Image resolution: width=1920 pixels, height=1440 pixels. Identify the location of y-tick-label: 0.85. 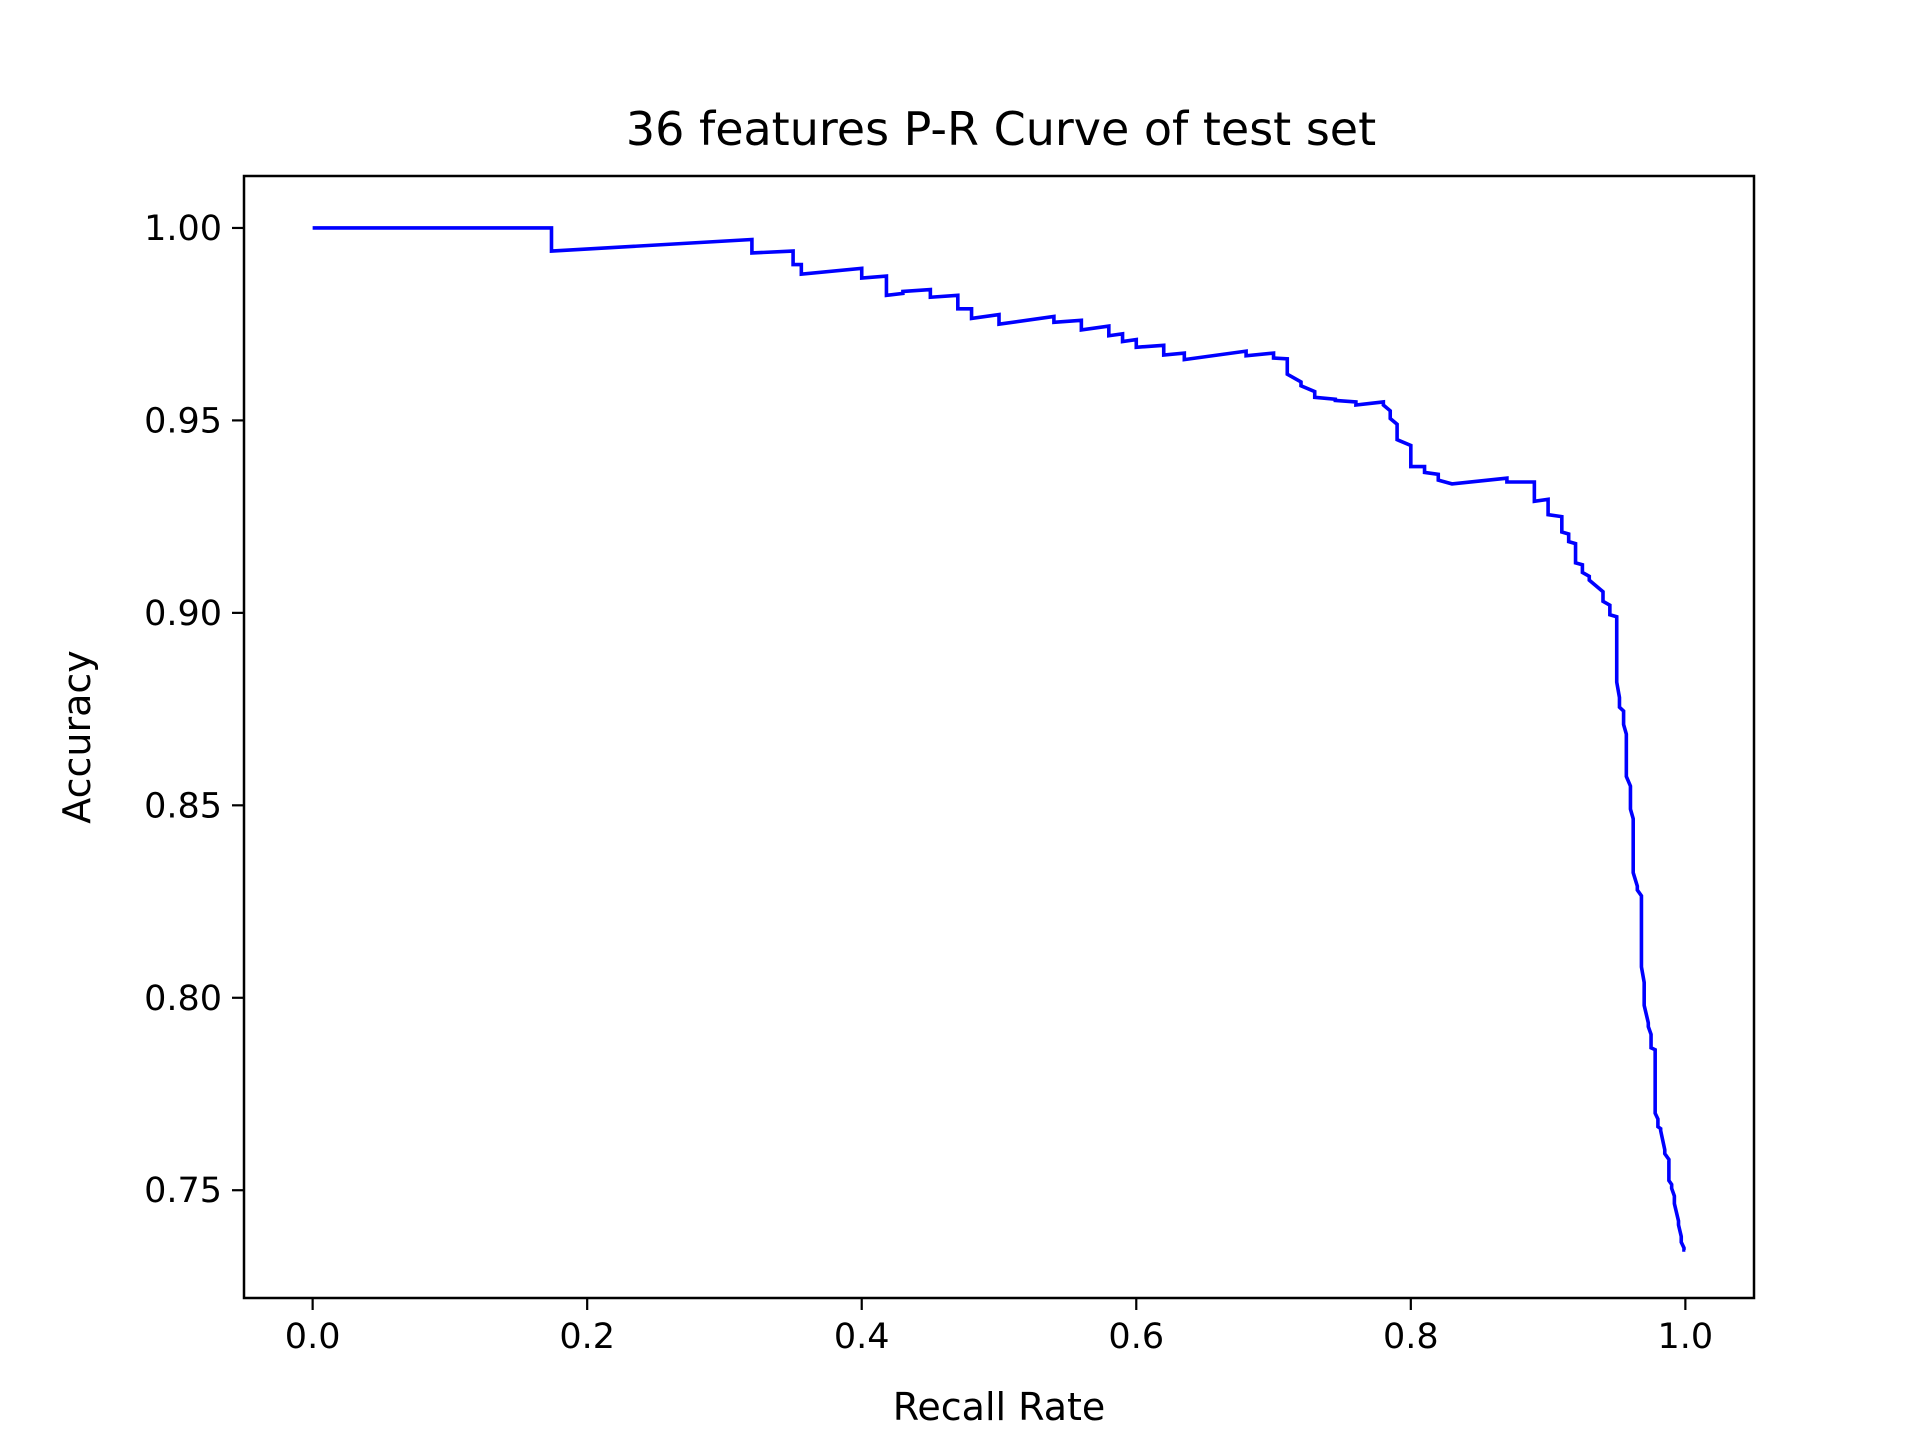
(183, 806).